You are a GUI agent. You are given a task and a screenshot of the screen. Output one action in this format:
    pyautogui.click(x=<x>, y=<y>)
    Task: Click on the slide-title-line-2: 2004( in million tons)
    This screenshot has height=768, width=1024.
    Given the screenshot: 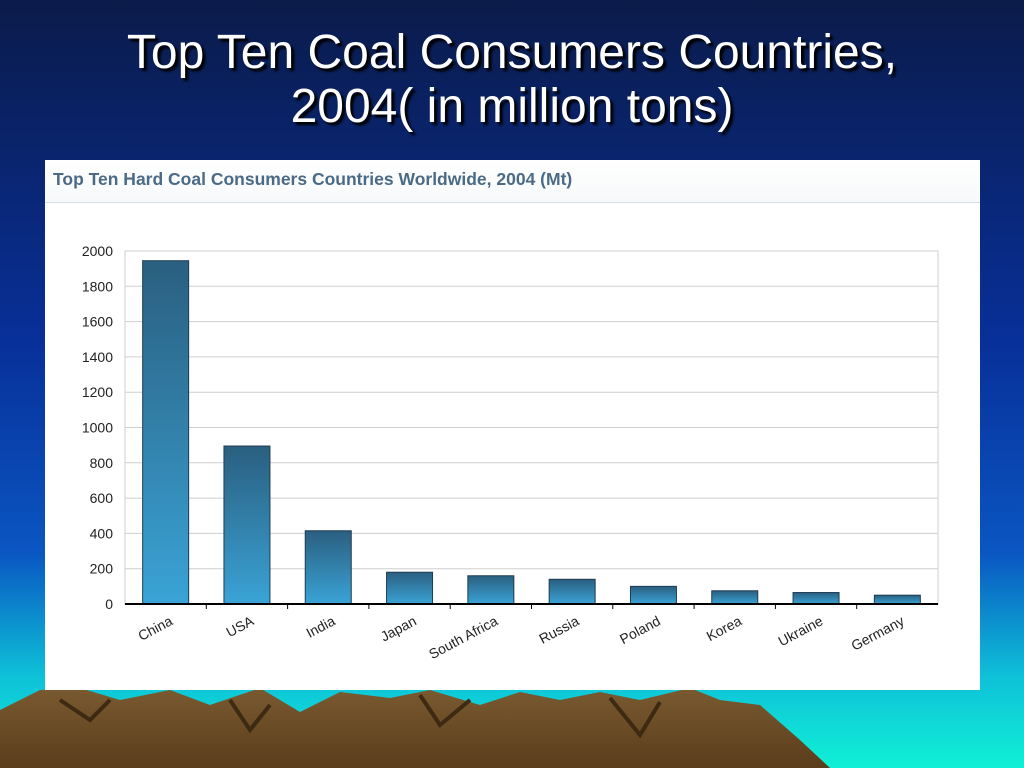 What is the action you would take?
    pyautogui.click(x=512, y=106)
    